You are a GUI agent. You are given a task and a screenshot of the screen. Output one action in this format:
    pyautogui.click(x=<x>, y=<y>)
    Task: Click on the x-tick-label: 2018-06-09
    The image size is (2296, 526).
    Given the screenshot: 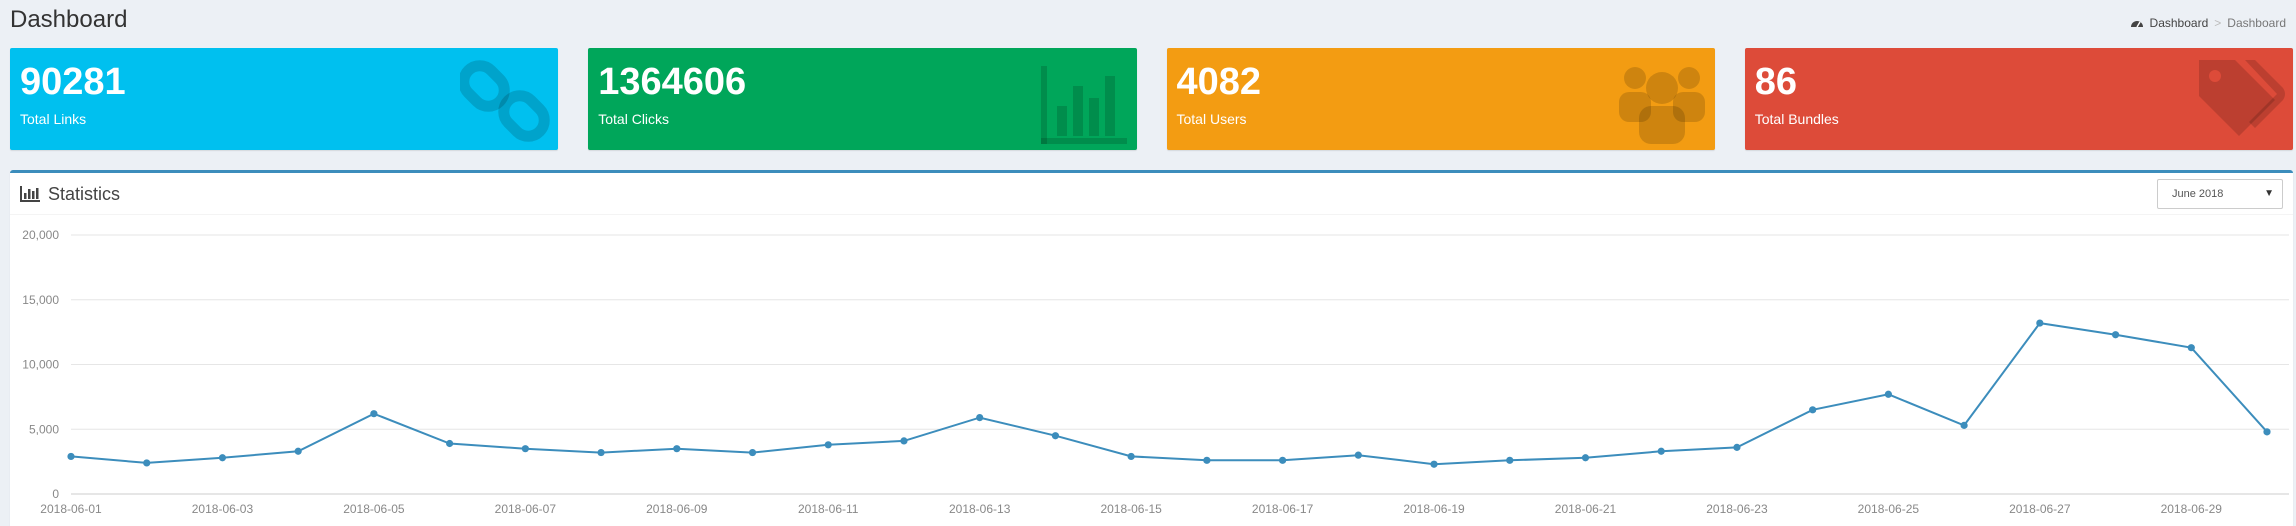 What is the action you would take?
    pyautogui.click(x=677, y=509)
    